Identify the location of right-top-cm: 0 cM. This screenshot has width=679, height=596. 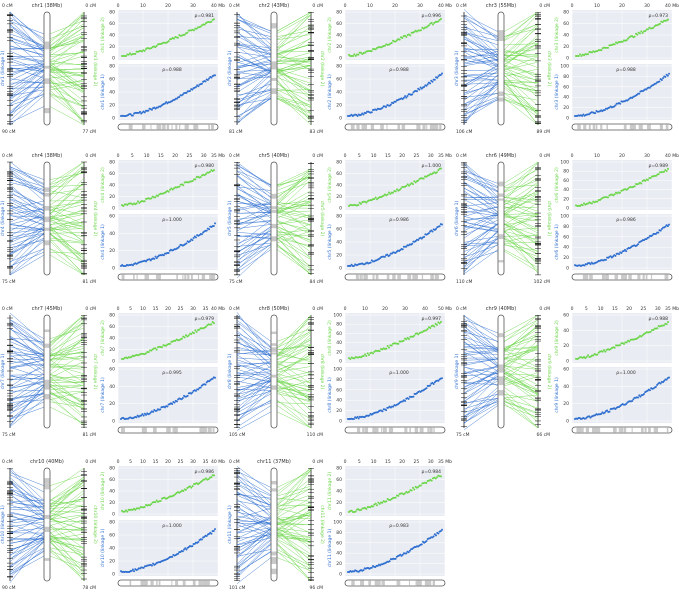
(317, 6).